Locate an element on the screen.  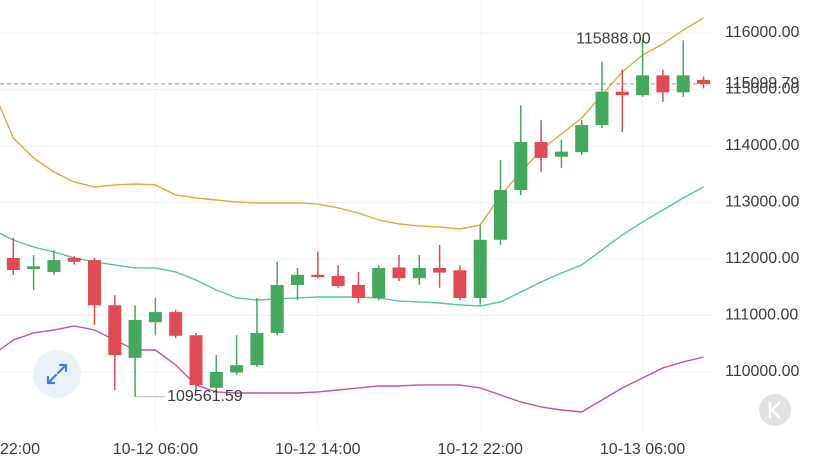
low-annotation: 109561.59 is located at coordinates (205, 396).